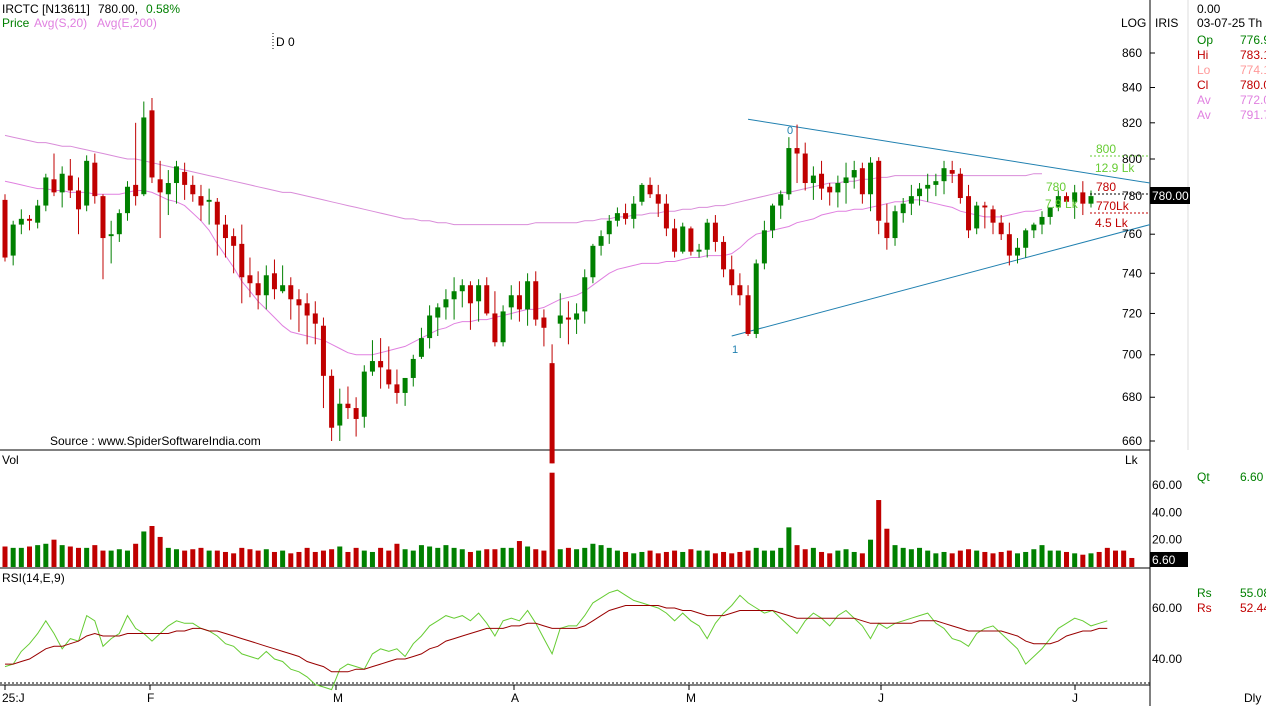 Image resolution: width=1266 pixels, height=709 pixels. What do you see at coordinates (1204, 115) in the screenshot?
I see `info-row-label: Av` at bounding box center [1204, 115].